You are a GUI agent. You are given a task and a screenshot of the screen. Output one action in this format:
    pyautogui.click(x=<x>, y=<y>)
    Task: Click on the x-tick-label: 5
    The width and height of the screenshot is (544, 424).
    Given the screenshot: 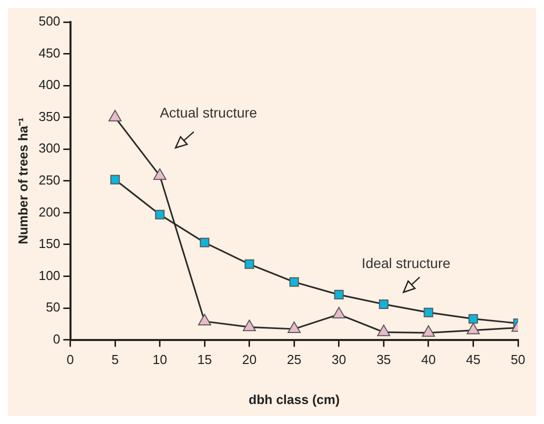 What is the action you would take?
    pyautogui.click(x=115, y=360)
    